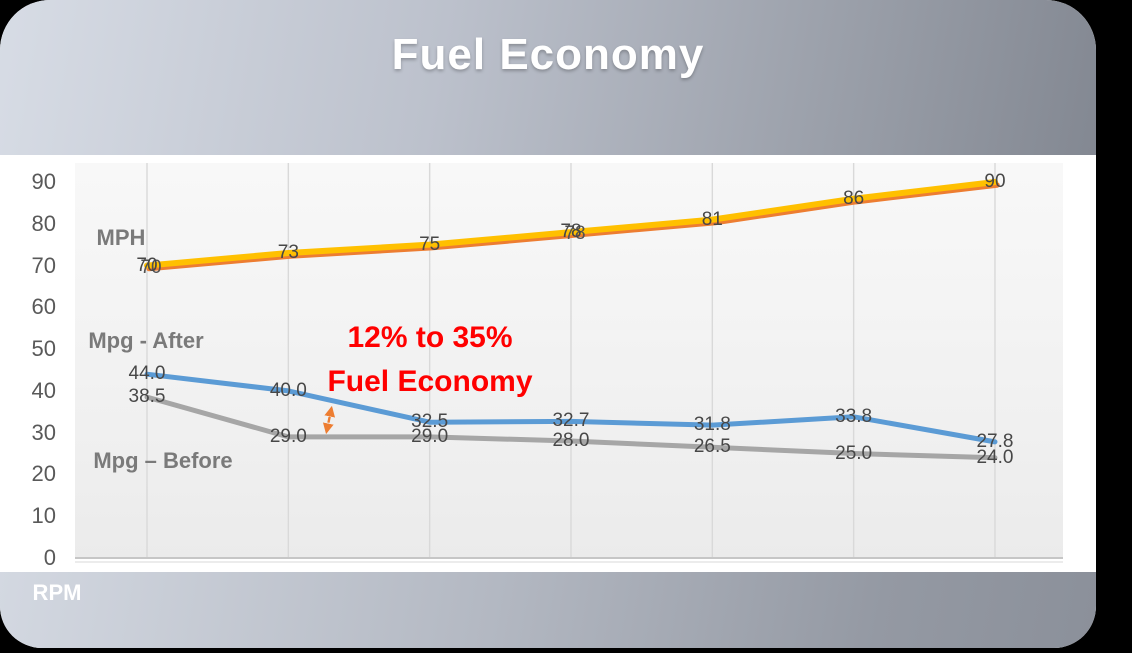  Describe the element at coordinates (548, 610) in the screenshot. I see `x-axis-band: 22.12.22.32.42.52.6` at that location.